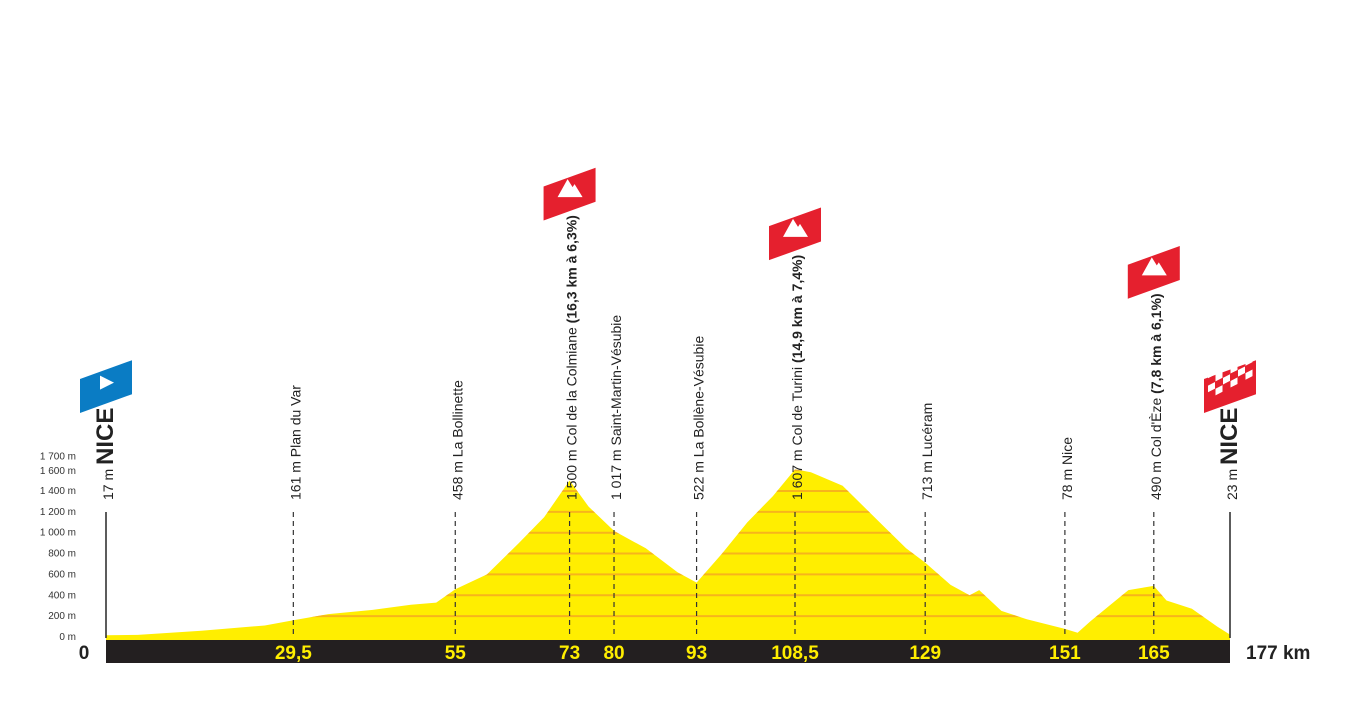  I want to click on checkered-flag-icon, so click(1230, 382).